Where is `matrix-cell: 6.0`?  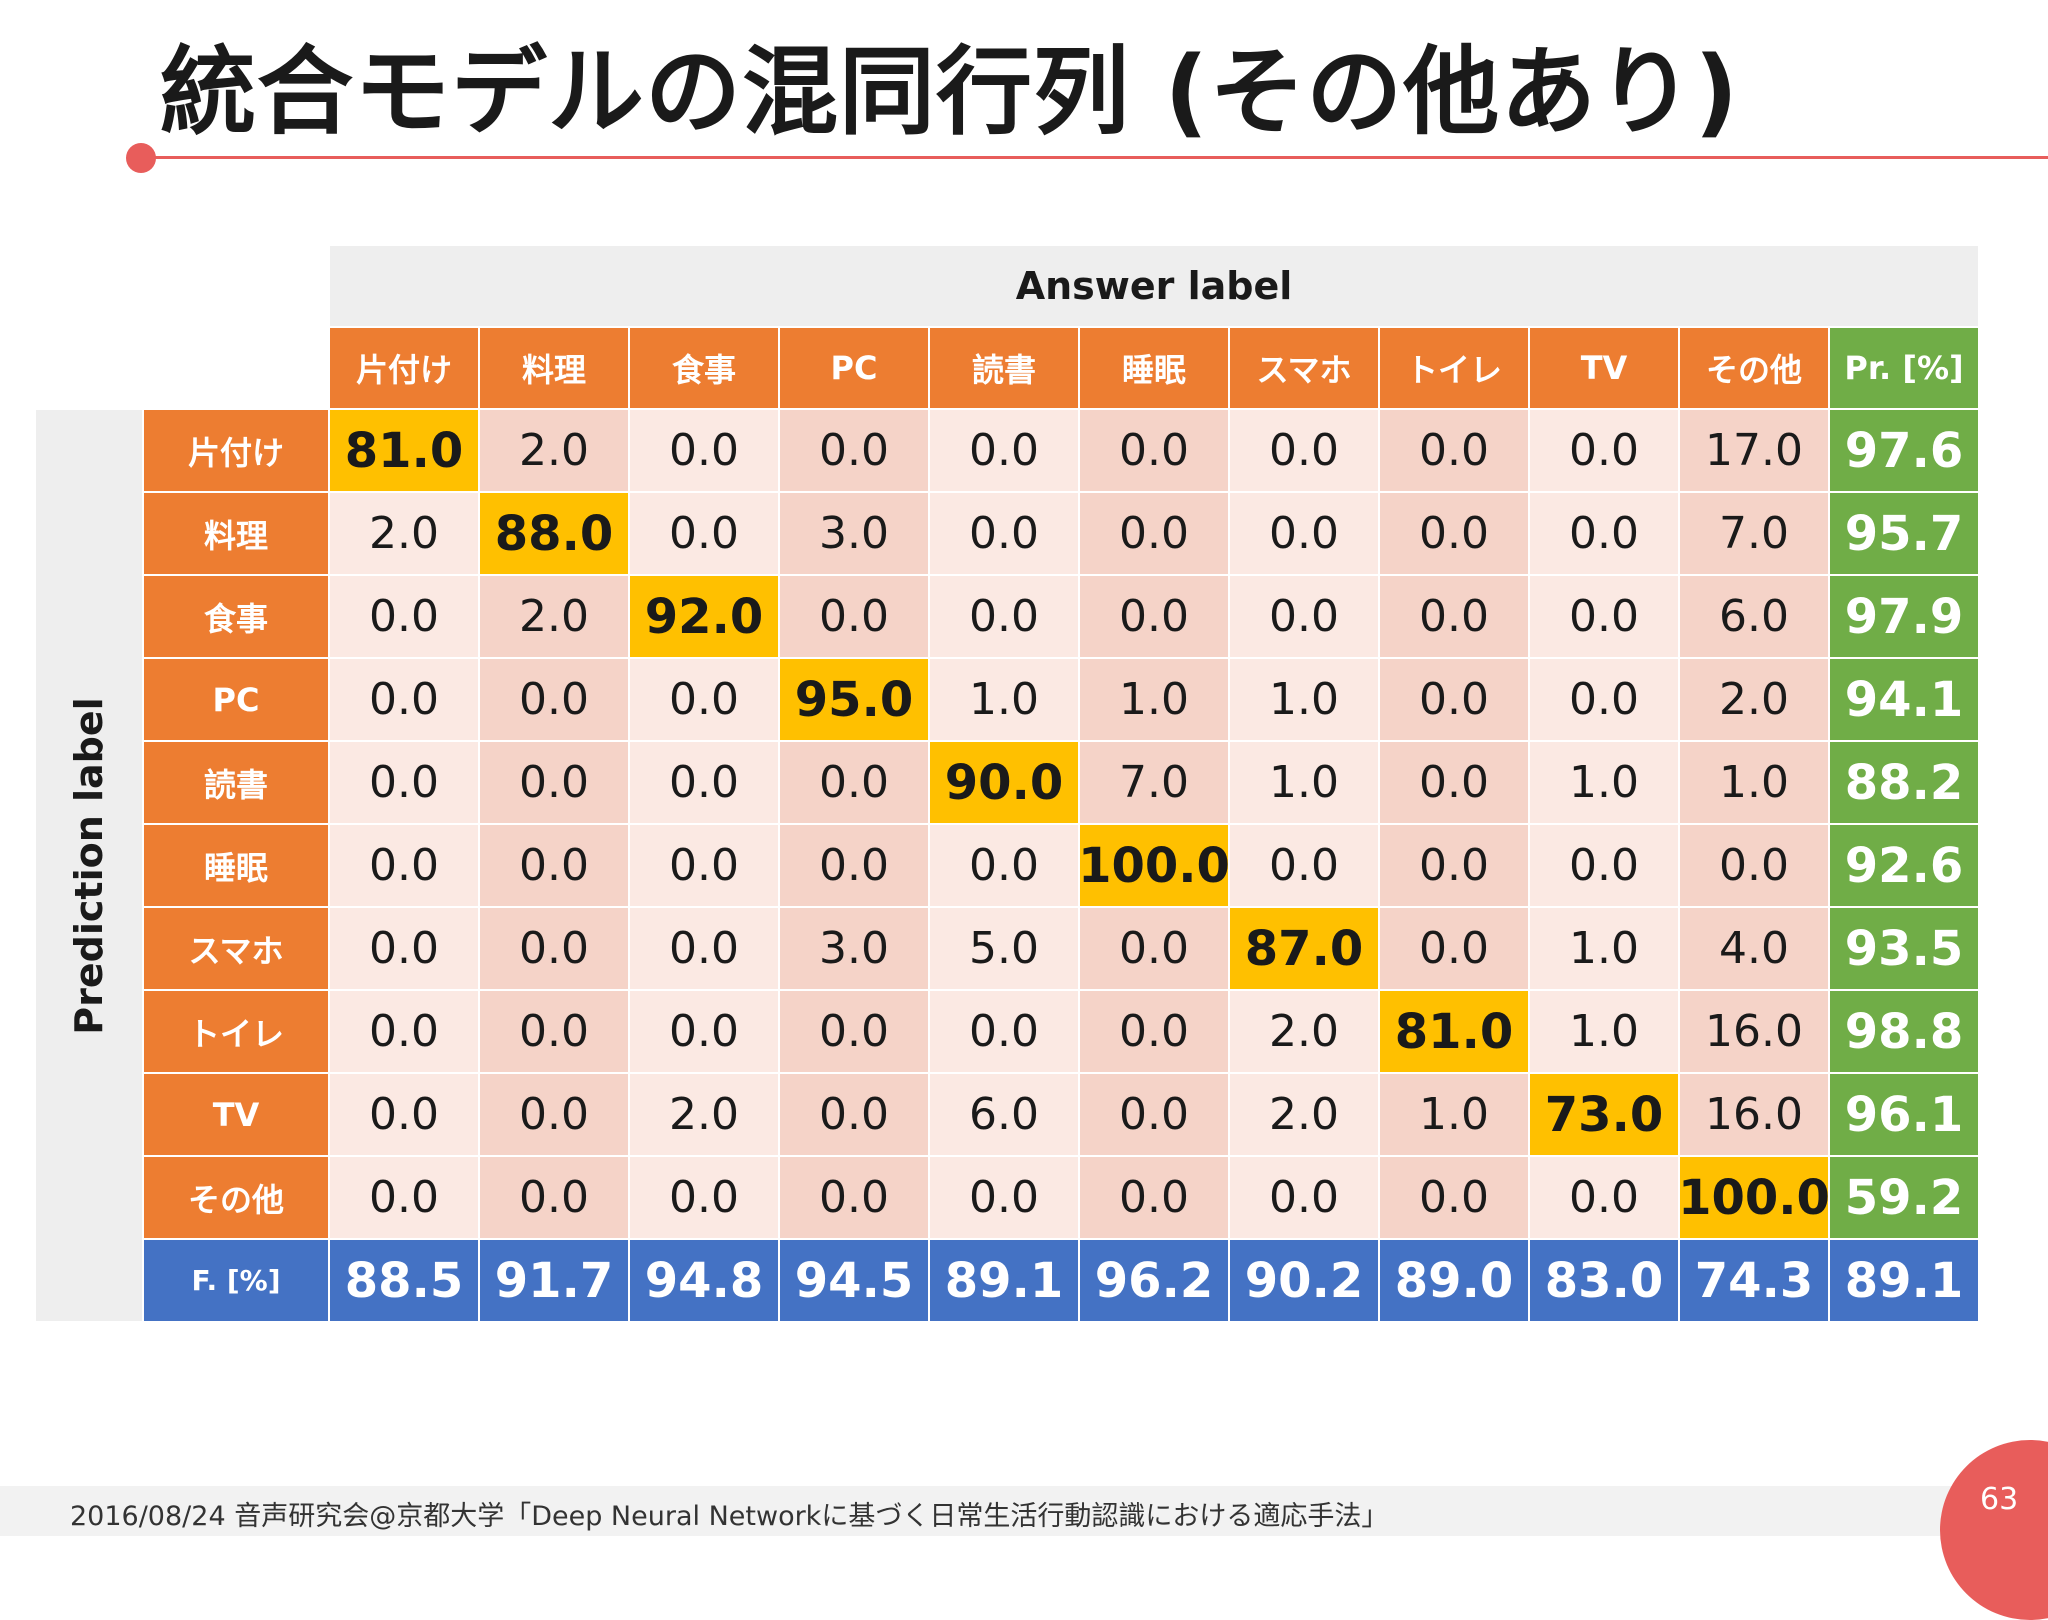 matrix-cell: 6.0 is located at coordinates (1754, 616).